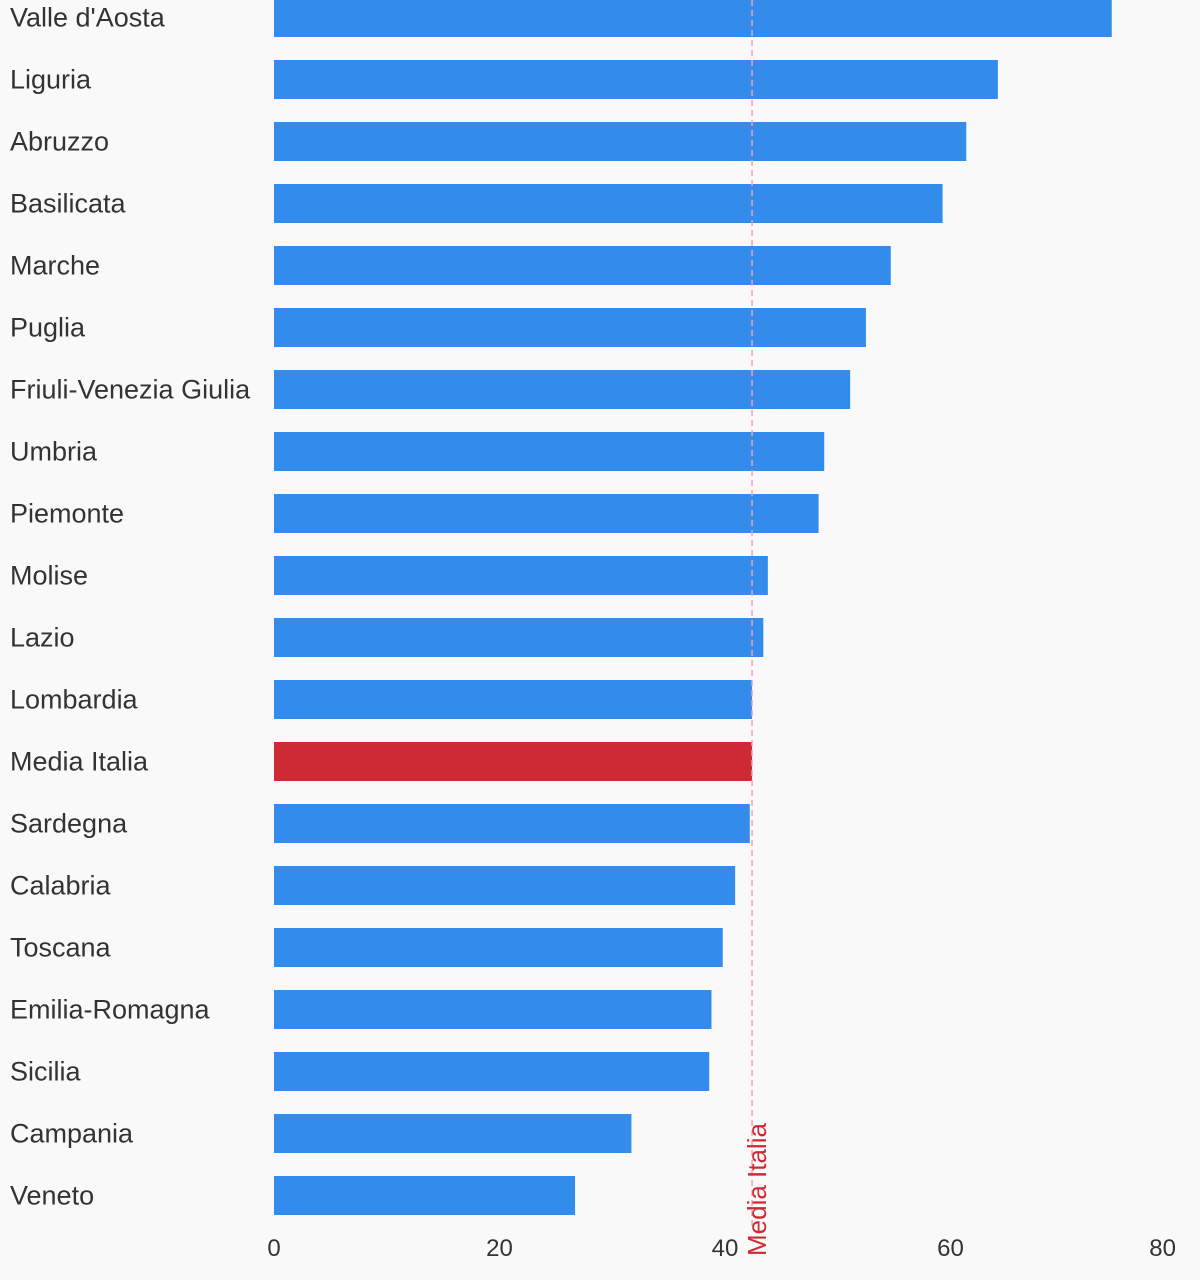  I want to click on category-label-calabria: Calabria, so click(61, 886).